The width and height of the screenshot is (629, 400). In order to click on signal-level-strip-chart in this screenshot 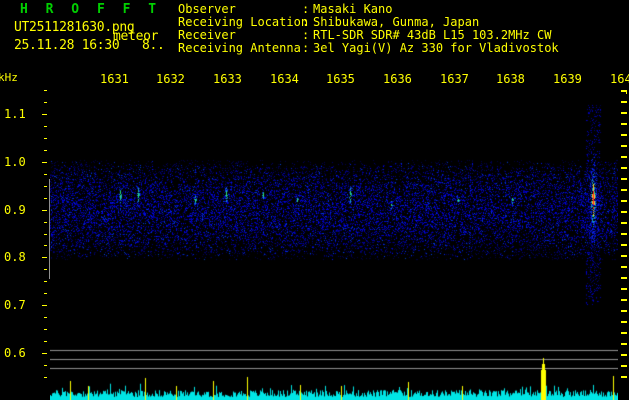, I will do `click(334, 373)`.